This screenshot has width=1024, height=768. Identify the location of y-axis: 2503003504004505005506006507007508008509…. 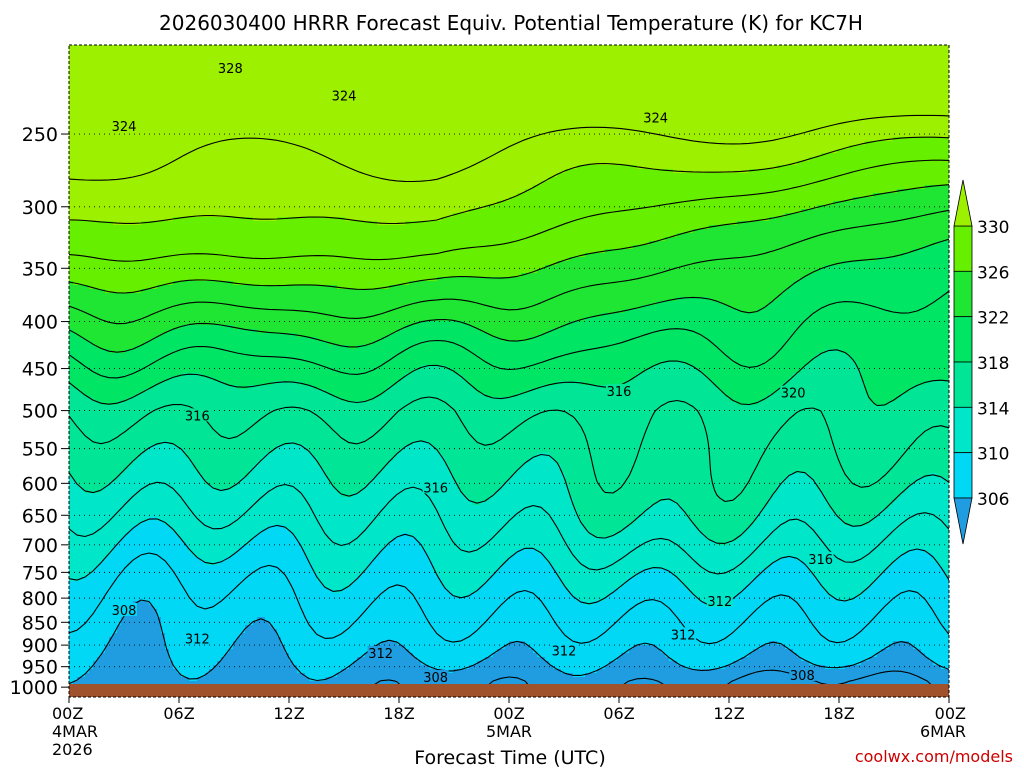
(39, 411).